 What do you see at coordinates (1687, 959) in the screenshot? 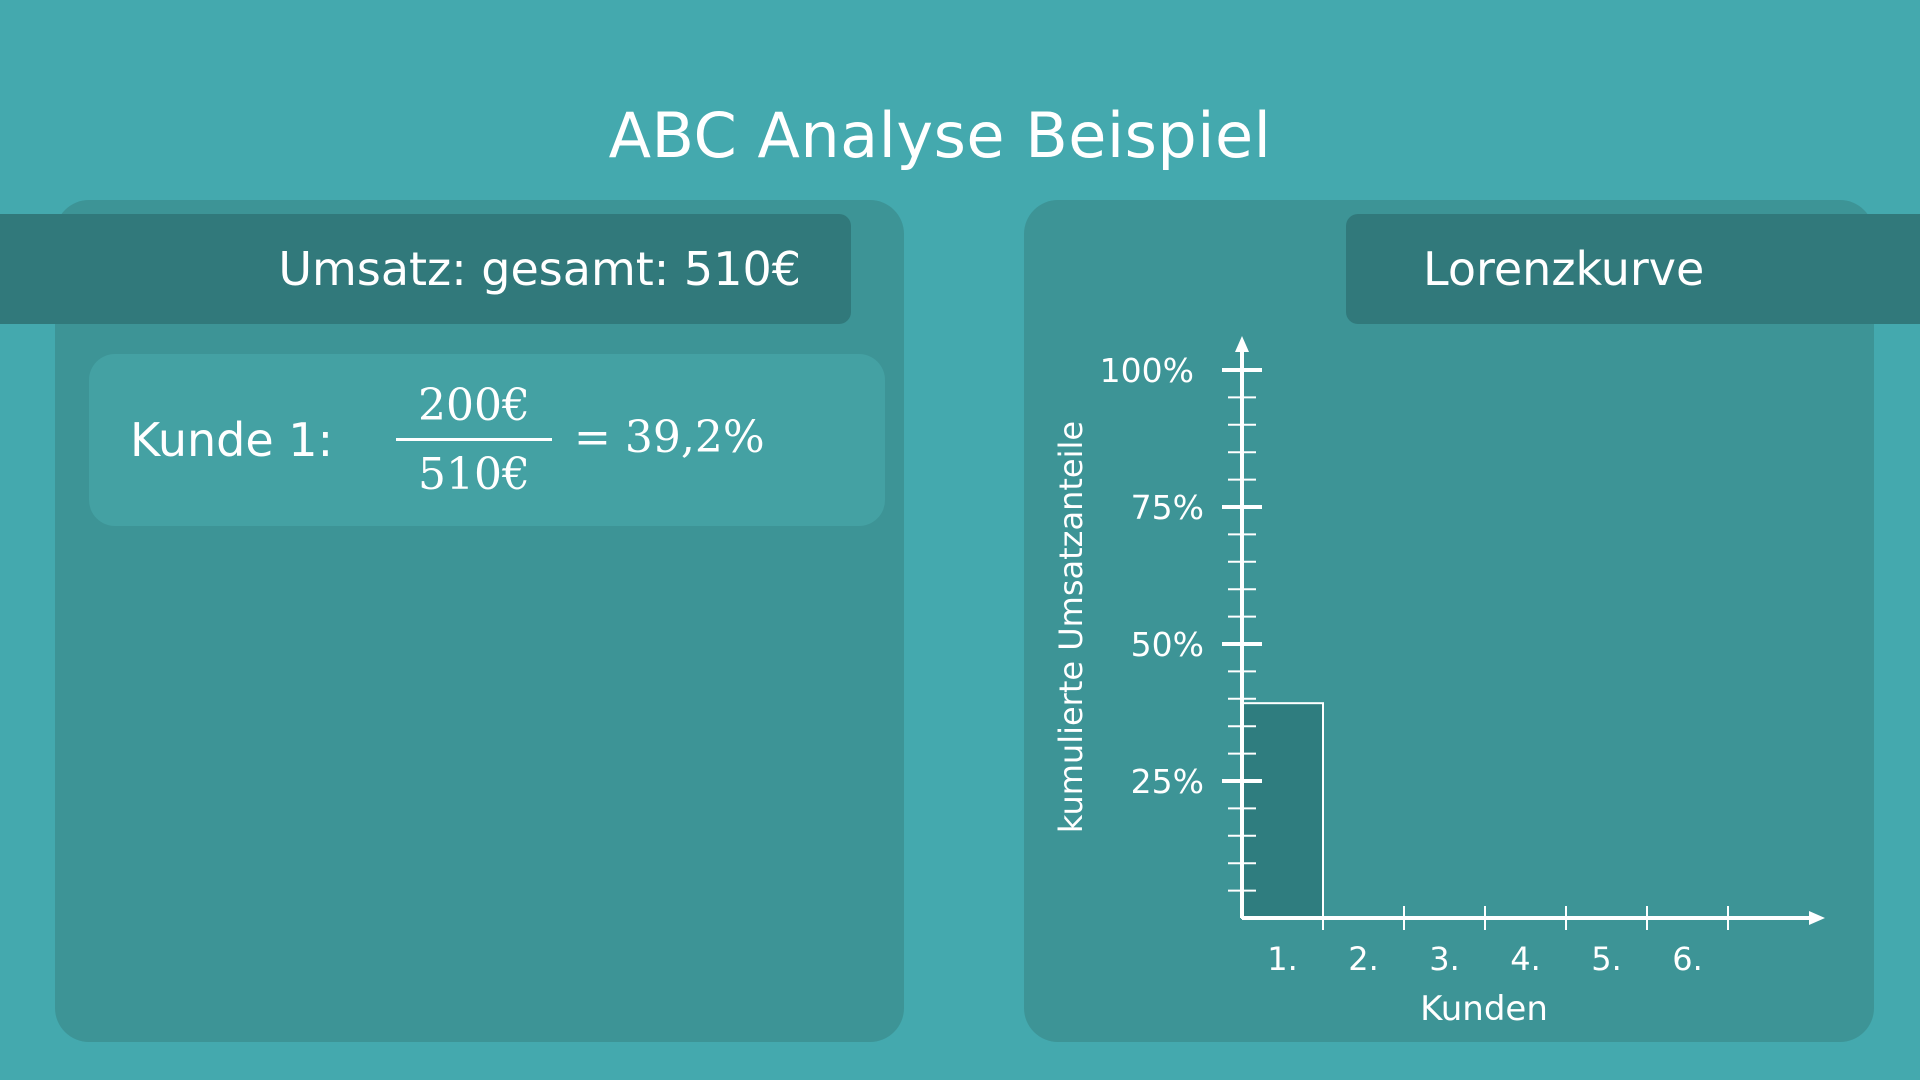
I see `x-tick-label: 6.` at bounding box center [1687, 959].